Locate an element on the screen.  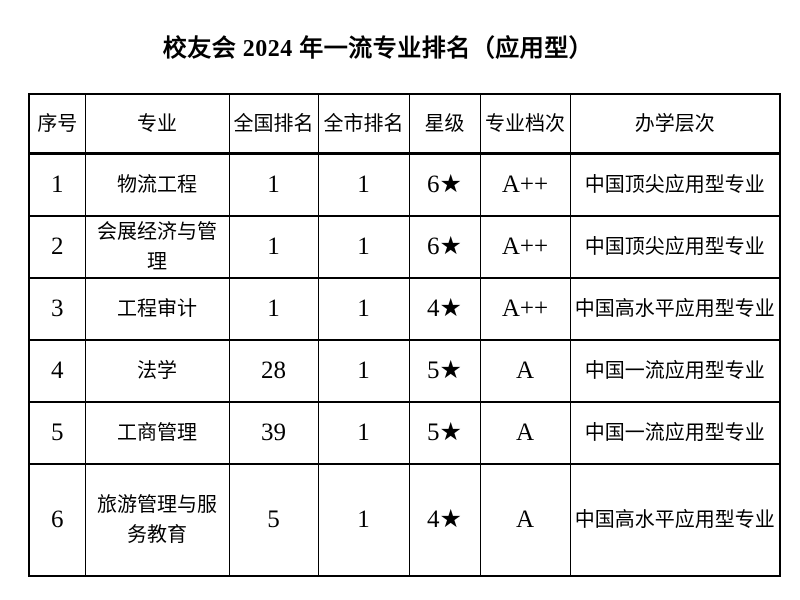
index-cell: 3 is located at coordinates (57, 308).